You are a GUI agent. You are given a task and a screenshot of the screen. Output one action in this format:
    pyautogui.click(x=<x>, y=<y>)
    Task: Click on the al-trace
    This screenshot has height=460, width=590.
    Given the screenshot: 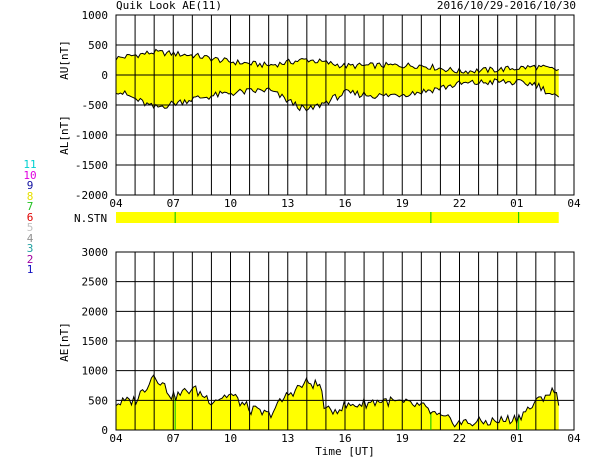 What is the action you would take?
    pyautogui.click(x=337, y=95)
    